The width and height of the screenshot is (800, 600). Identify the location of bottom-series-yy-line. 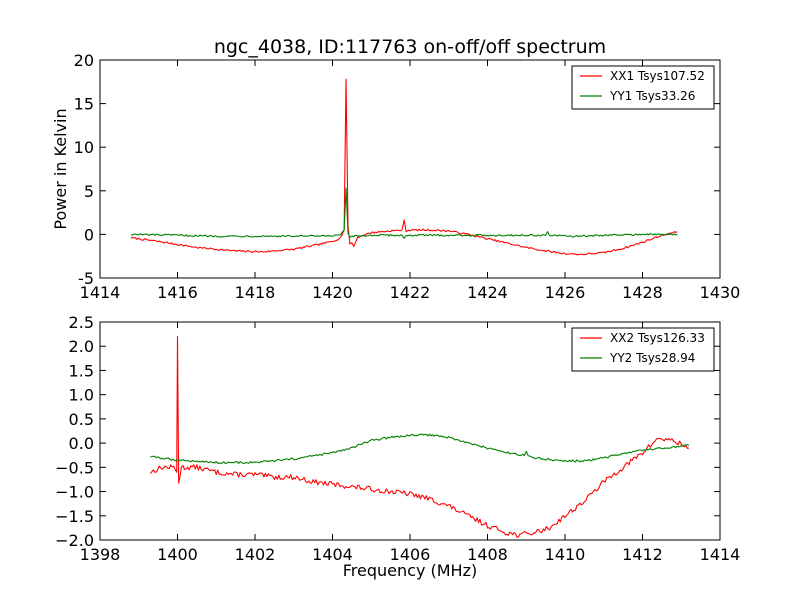
(420, 449).